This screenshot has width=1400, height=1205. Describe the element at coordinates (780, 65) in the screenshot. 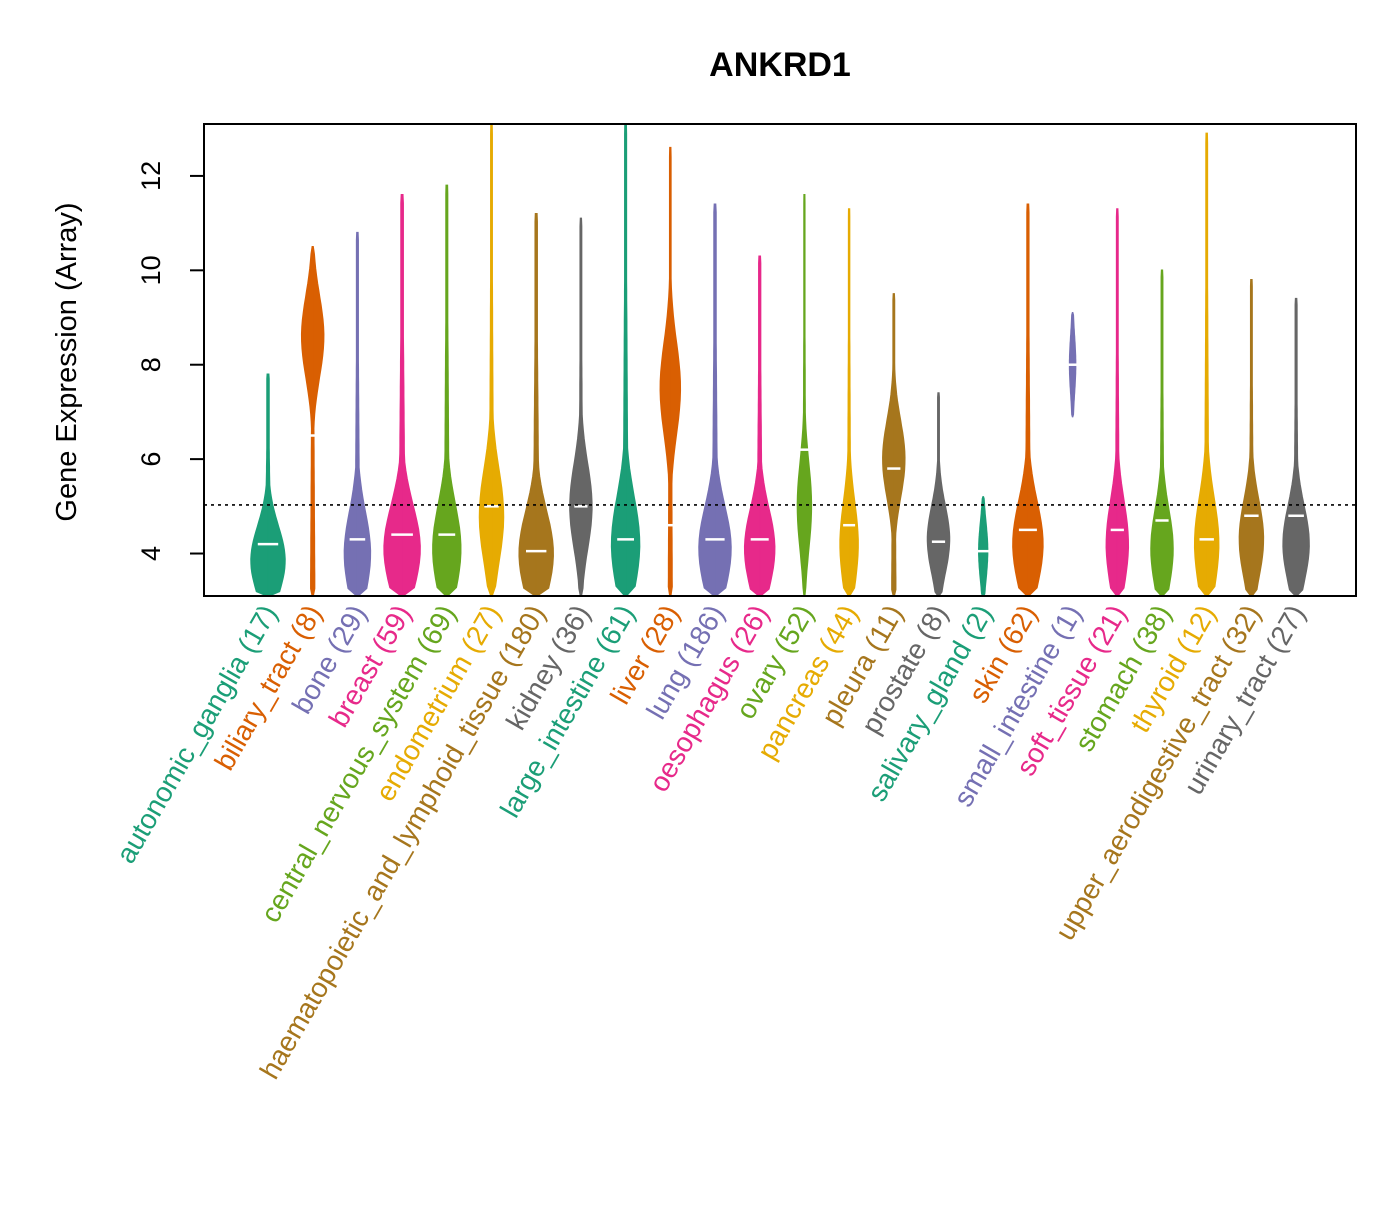

I see `chart-title: ANKRD1` at that location.